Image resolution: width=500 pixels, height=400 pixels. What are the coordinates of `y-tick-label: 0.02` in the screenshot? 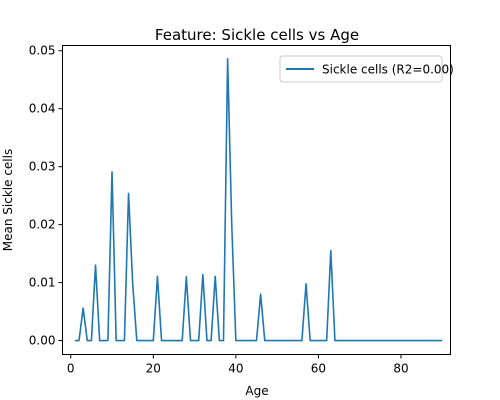 It's located at (42, 225).